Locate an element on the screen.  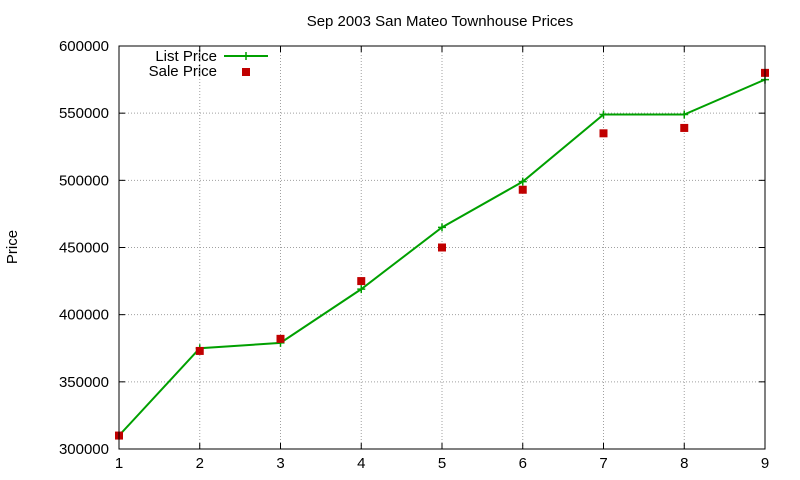
x-tick-label: 7 is located at coordinates (603, 463).